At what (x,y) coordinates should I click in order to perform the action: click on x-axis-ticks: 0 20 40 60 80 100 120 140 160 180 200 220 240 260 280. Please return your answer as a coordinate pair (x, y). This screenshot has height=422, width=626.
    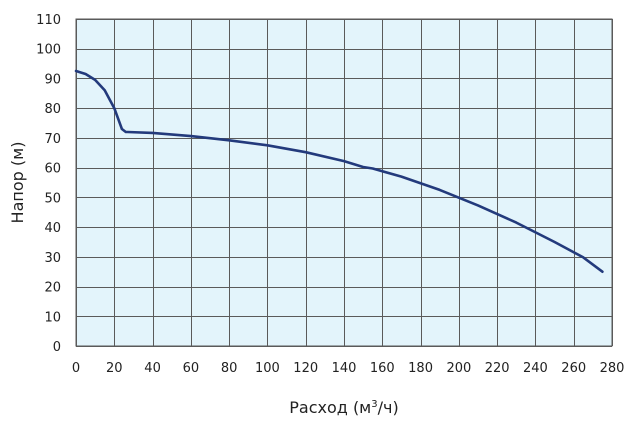
    Looking at the image, I should click on (348, 368).